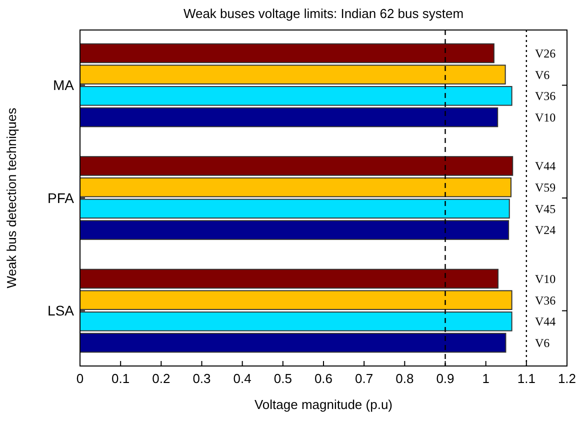 The width and height of the screenshot is (579, 421). I want to click on x-tick-label: 0.3, so click(201, 378).